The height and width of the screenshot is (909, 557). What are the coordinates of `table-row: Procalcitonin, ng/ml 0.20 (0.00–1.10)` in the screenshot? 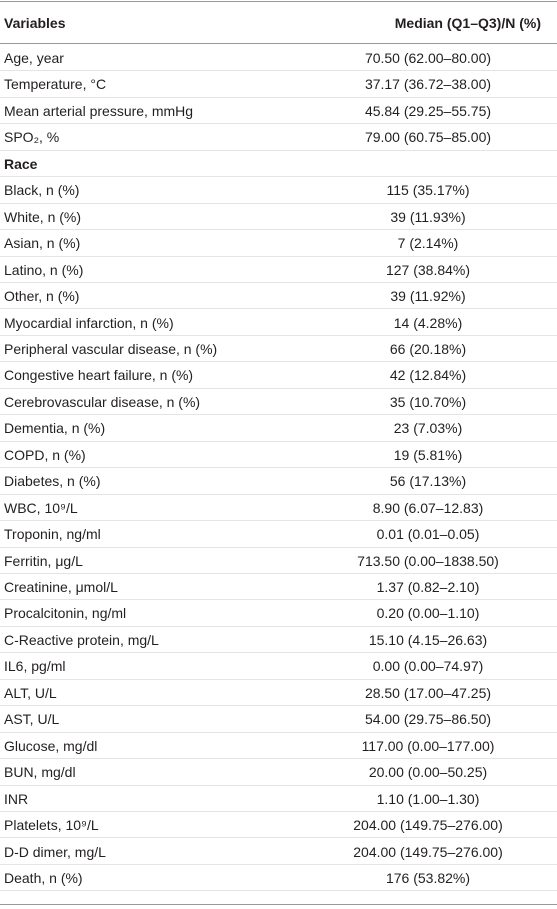 It's located at (278, 613).